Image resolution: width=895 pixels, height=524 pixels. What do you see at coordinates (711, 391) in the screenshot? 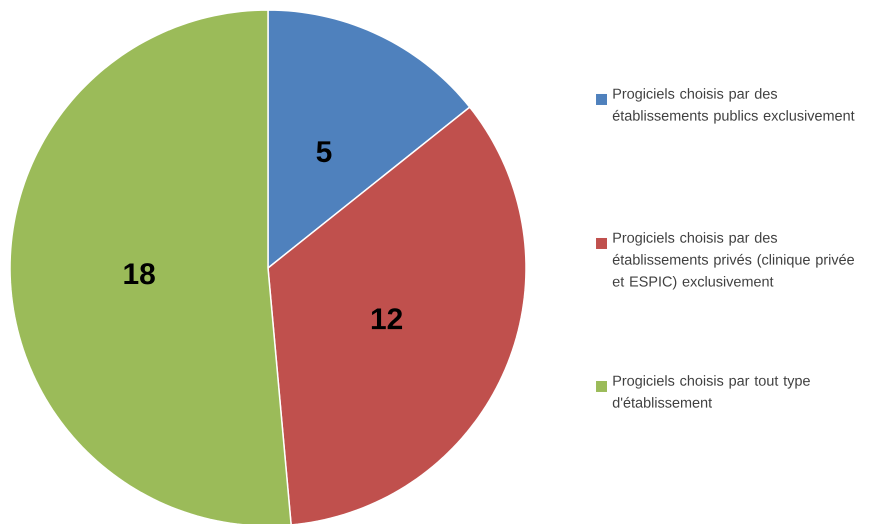
I see `legend-label: Progiciels choisis par tout type d'établissement` at bounding box center [711, 391].